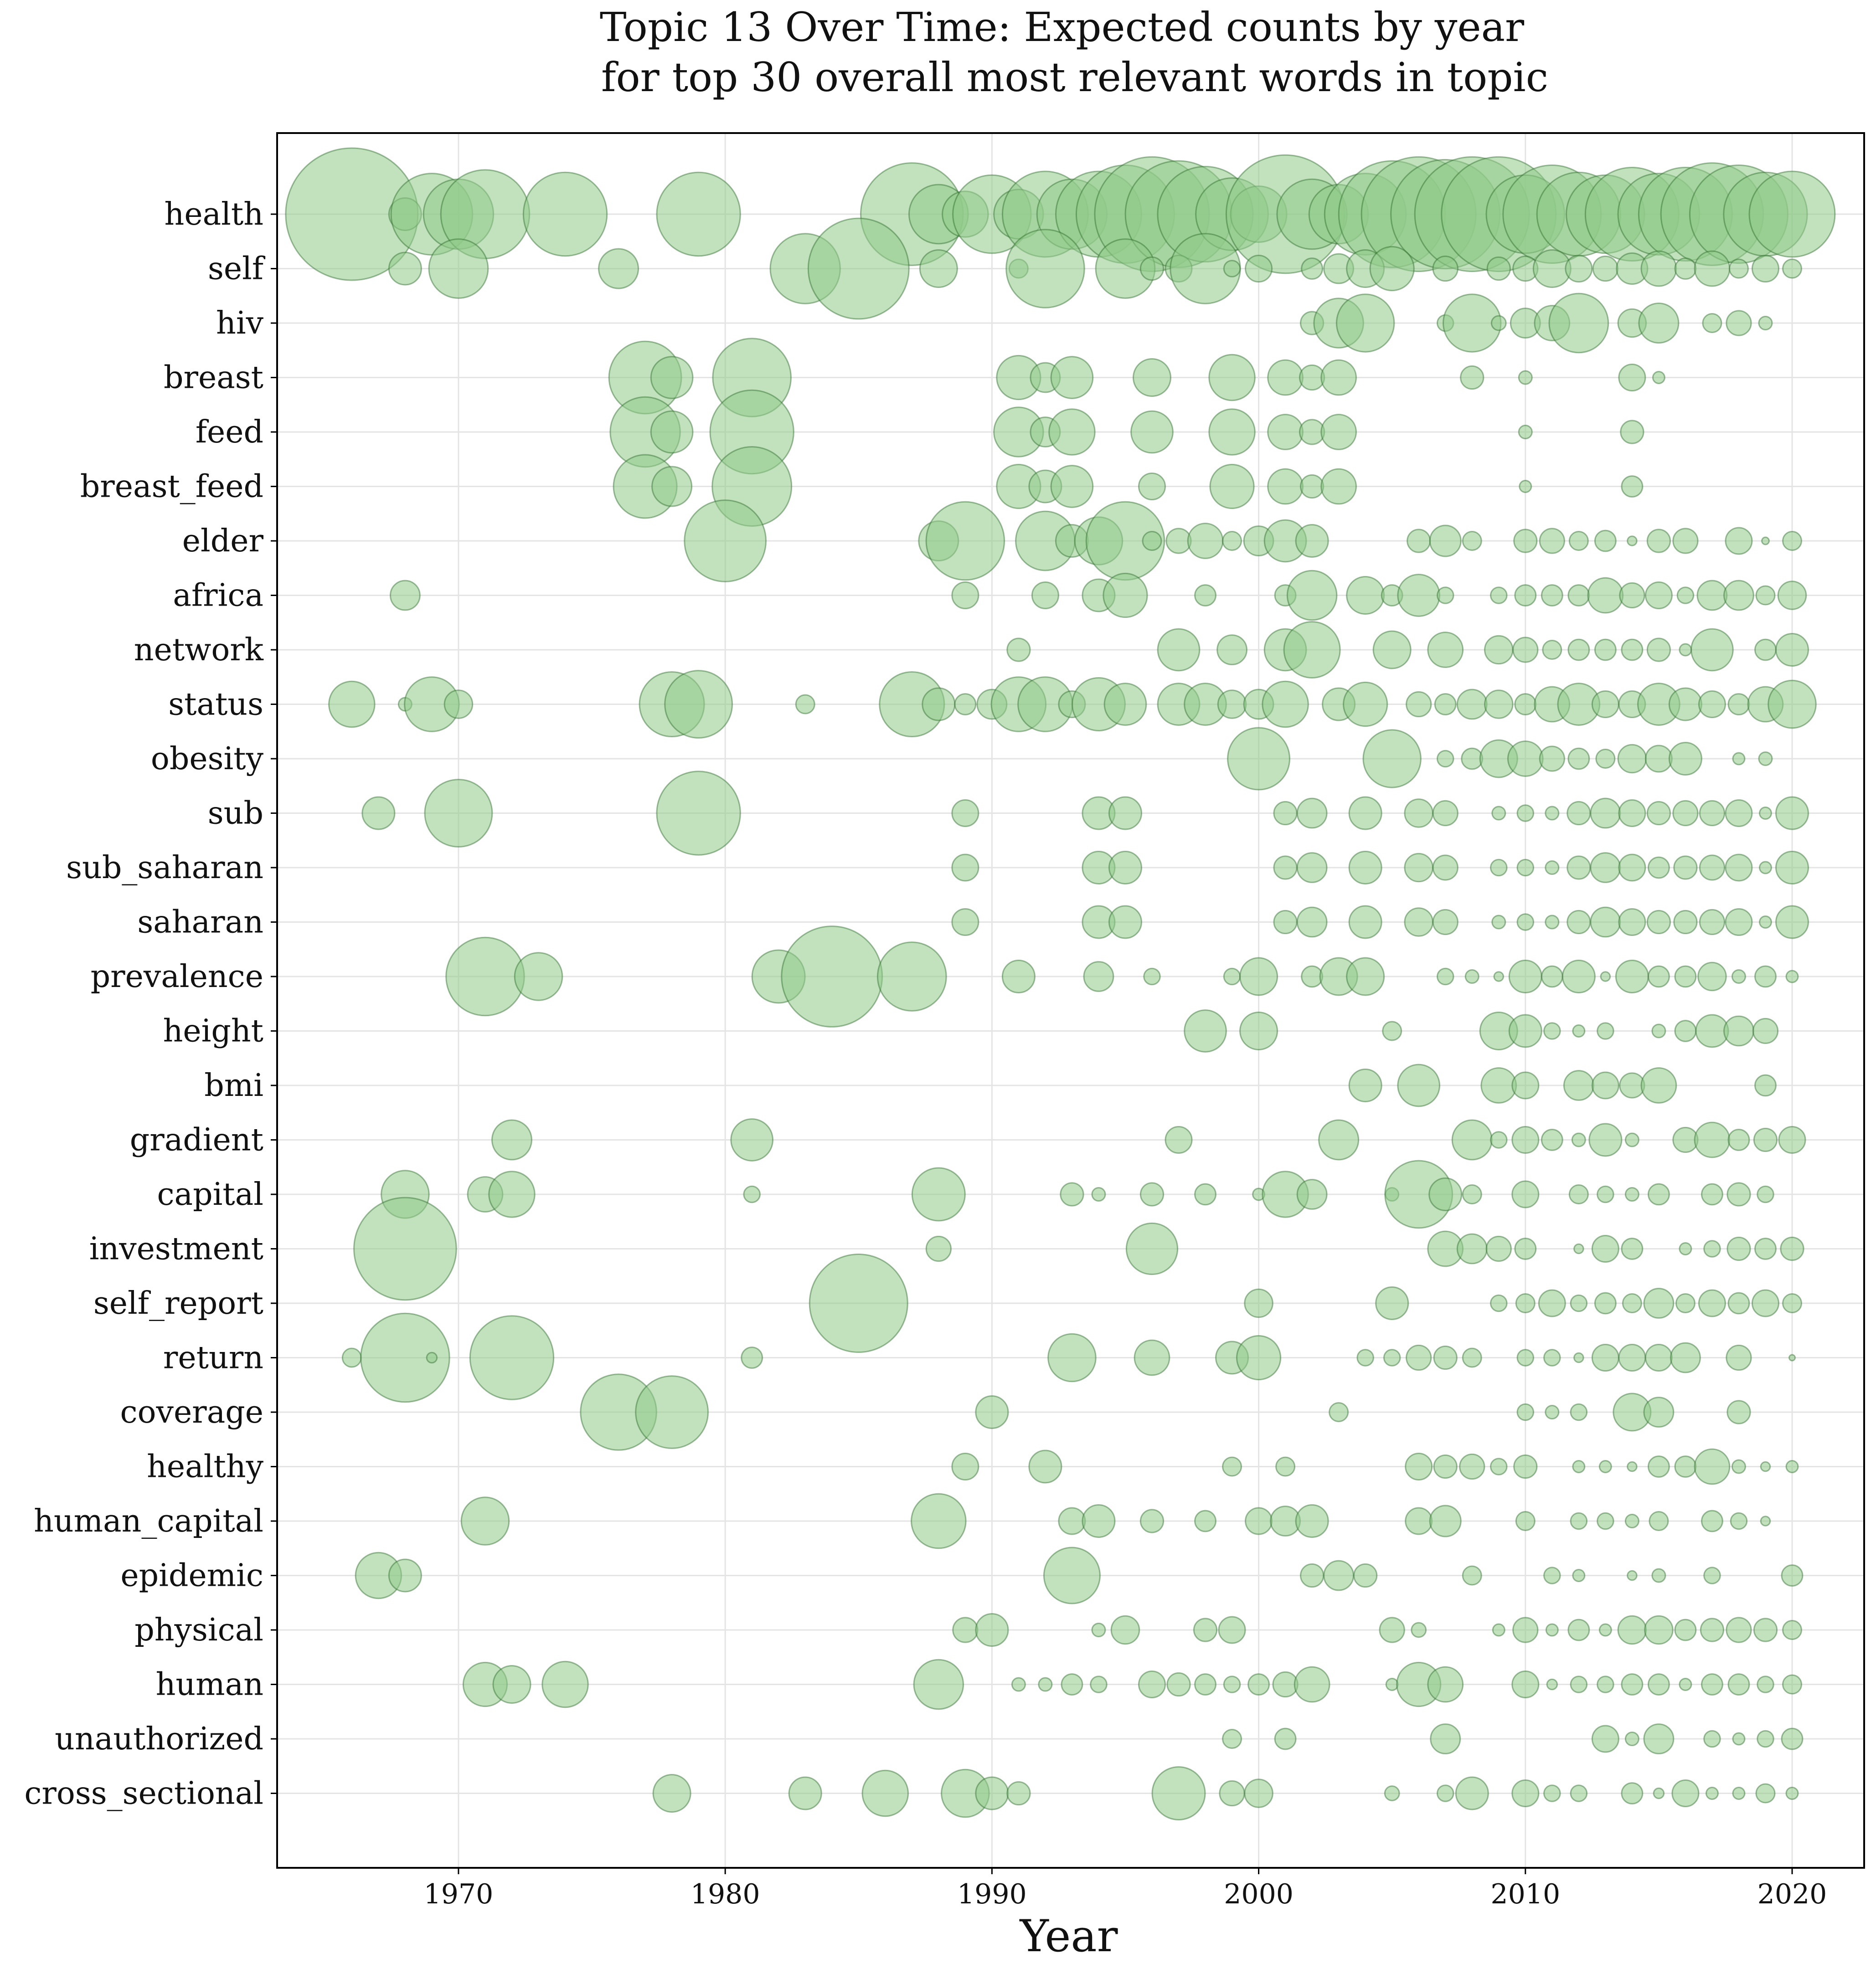  I want to click on bubble-elder-1998, so click(1205, 541).